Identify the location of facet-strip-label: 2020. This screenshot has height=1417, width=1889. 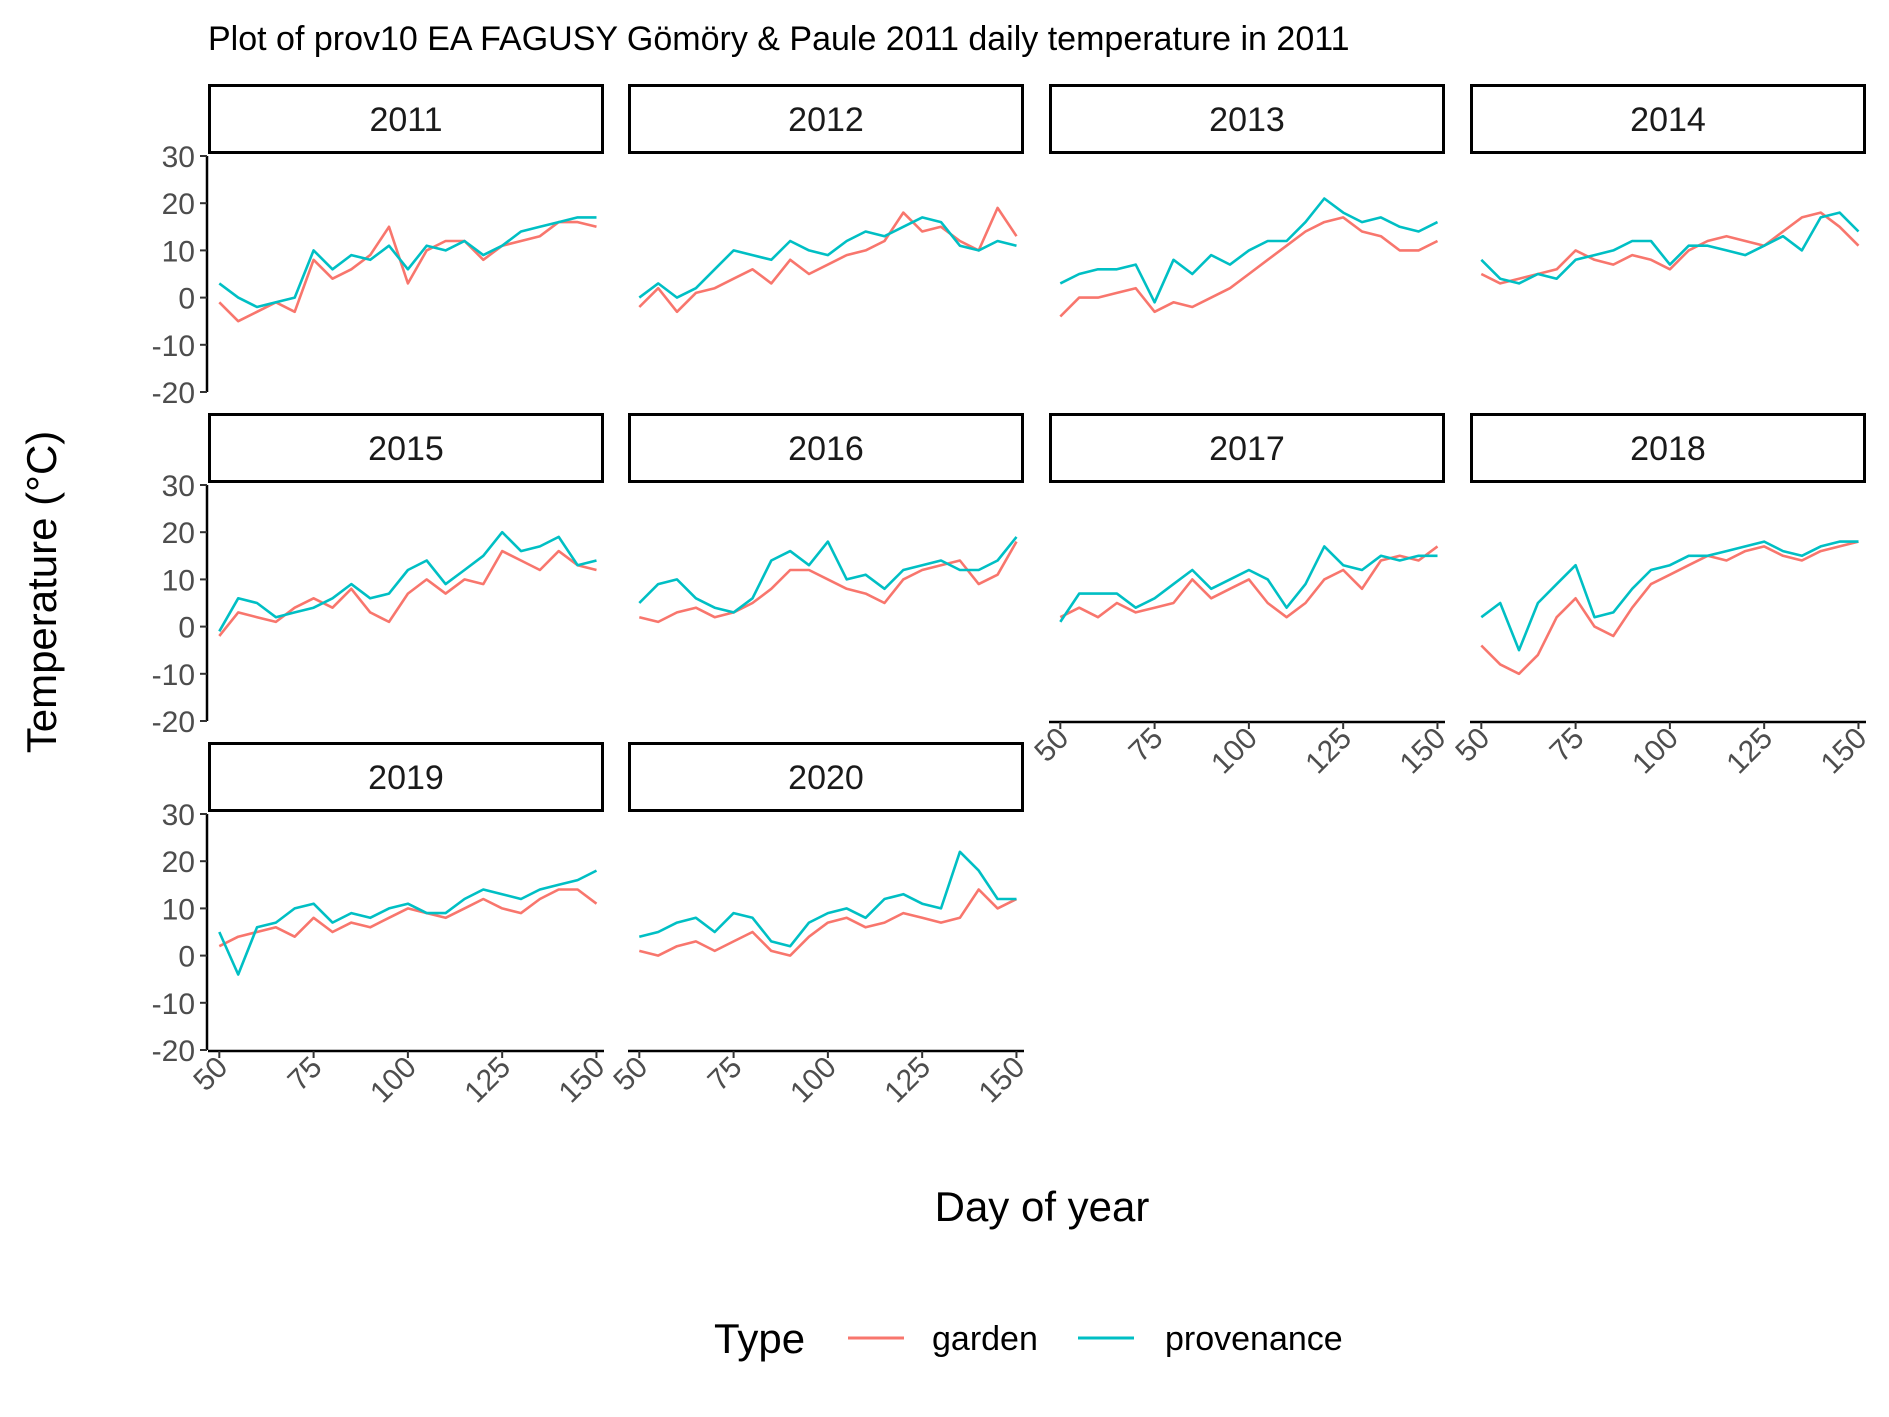
(826, 778).